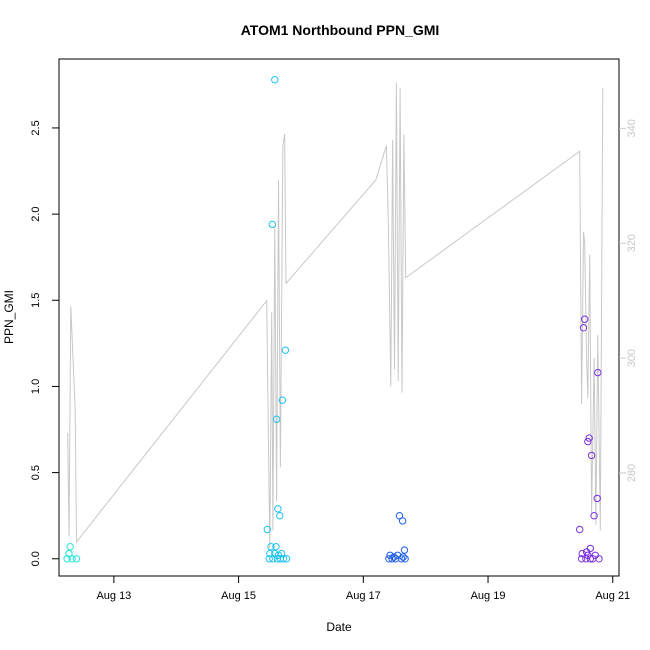 This screenshot has height=650, width=650. I want to click on y-axis-right: 280 300 320 340, so click(628, 300).